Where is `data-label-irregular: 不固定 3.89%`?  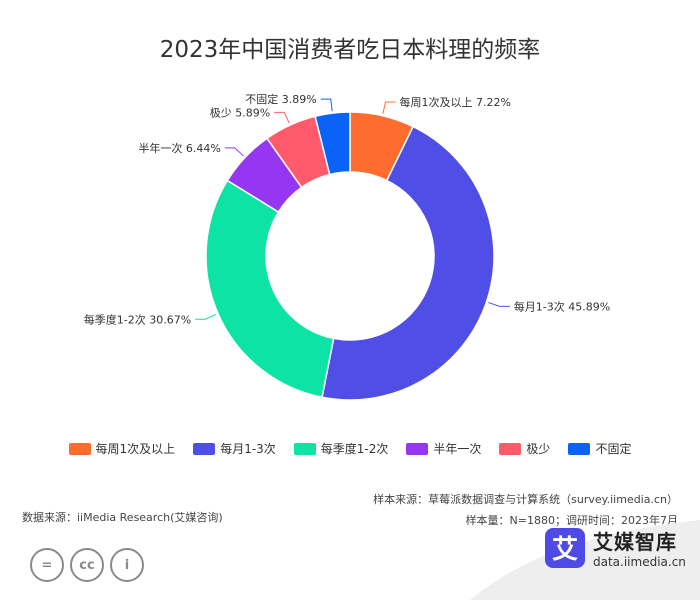 data-label-irregular: 不固定 3.89% is located at coordinates (280, 99).